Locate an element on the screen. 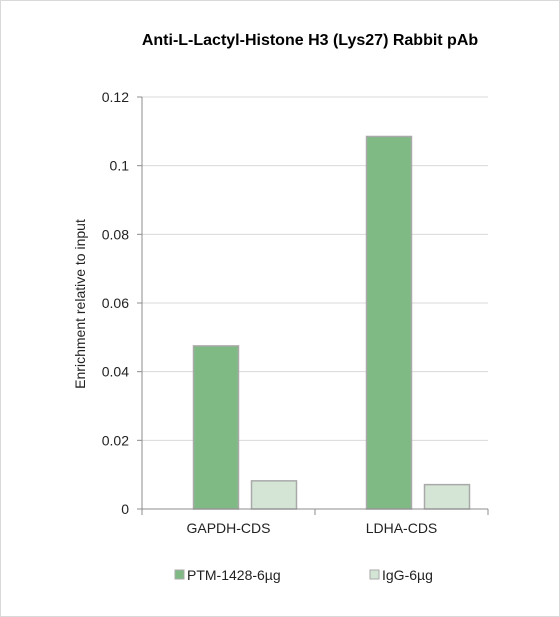  y-tick-label: 0.02 is located at coordinates (115, 440).